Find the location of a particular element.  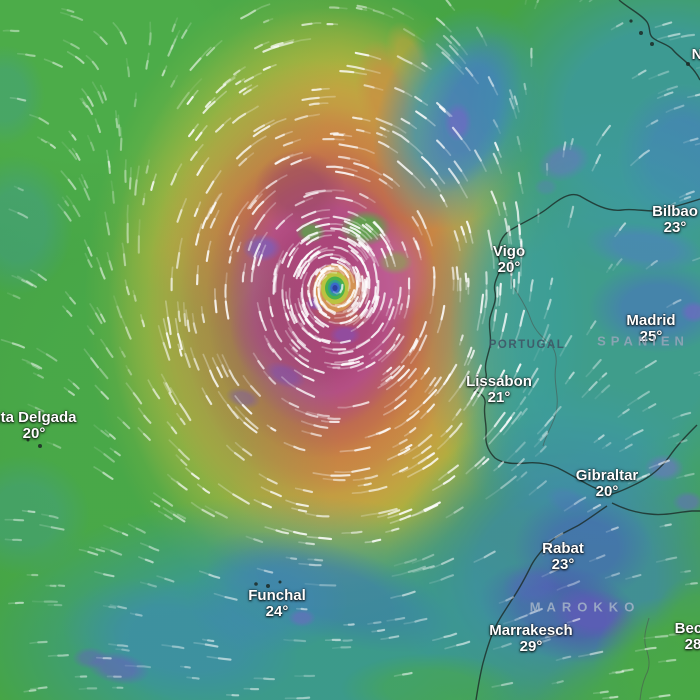

city-label-gibraltar: Gibraltar 20° is located at coordinates (607, 484).